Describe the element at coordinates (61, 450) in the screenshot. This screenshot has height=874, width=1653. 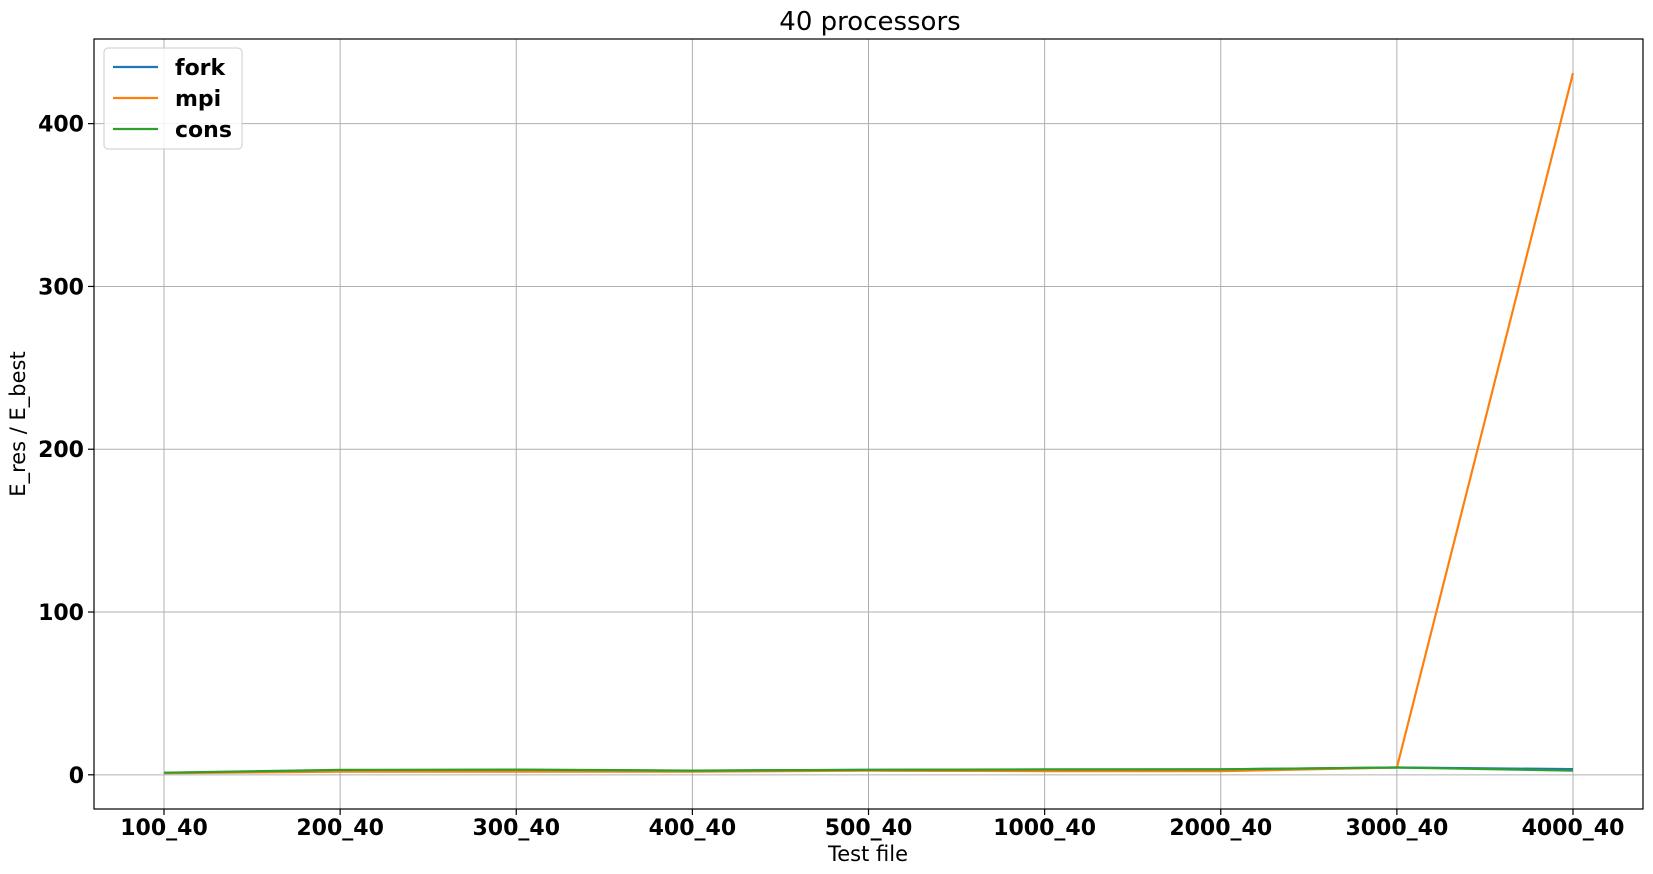
I see `y-tick-label: 200` at that location.